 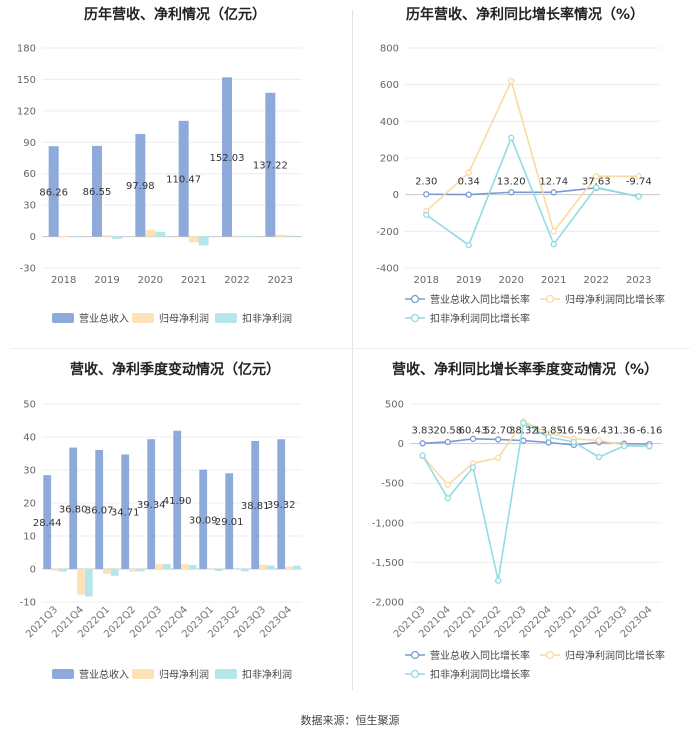 What do you see at coordinates (596, 182) in the screenshot?
I see `data-label: 37.63` at bounding box center [596, 182].